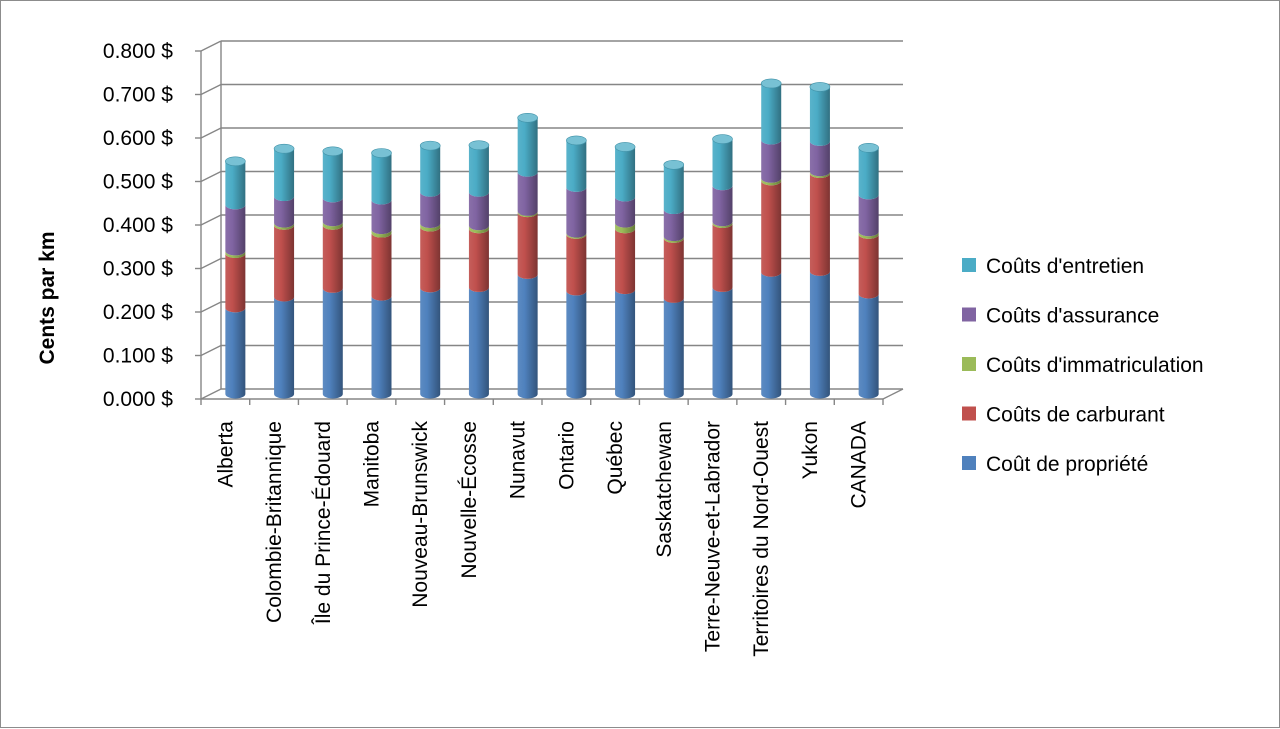 The image size is (1280, 729). What do you see at coordinates (274, 522) in the screenshot?
I see `x-tick-label: Colombie-Britannique` at bounding box center [274, 522].